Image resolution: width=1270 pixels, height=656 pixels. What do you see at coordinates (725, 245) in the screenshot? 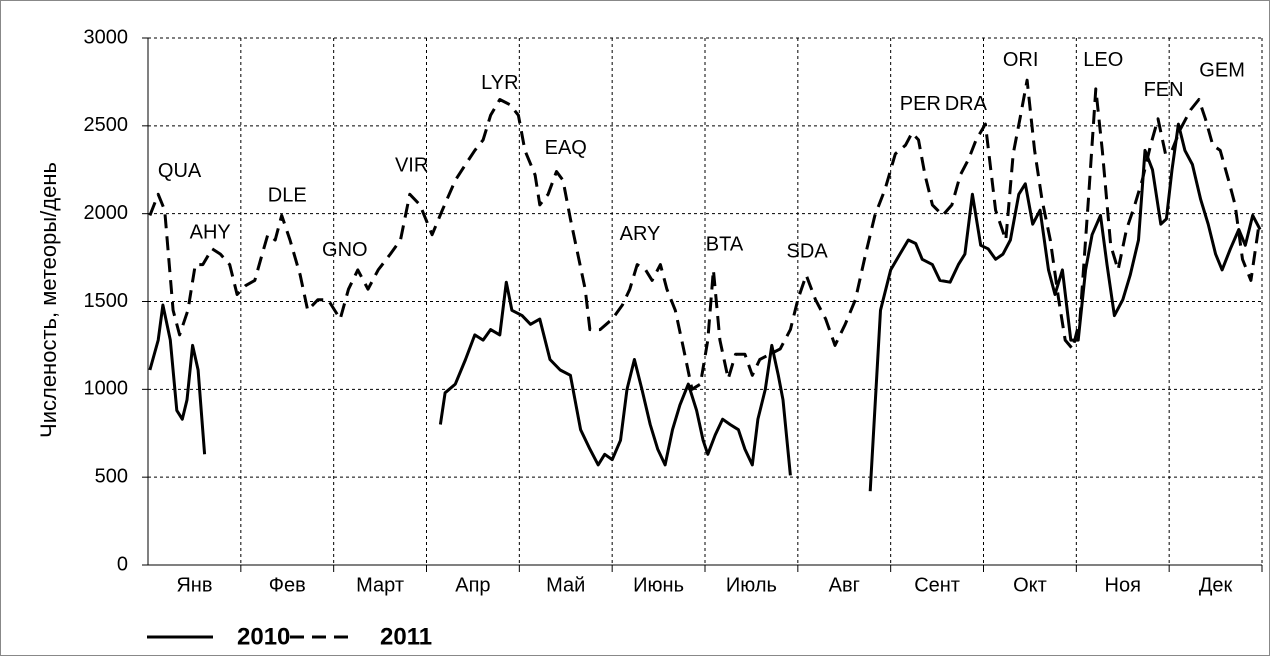
I see `annotation: BTA` at bounding box center [725, 245].